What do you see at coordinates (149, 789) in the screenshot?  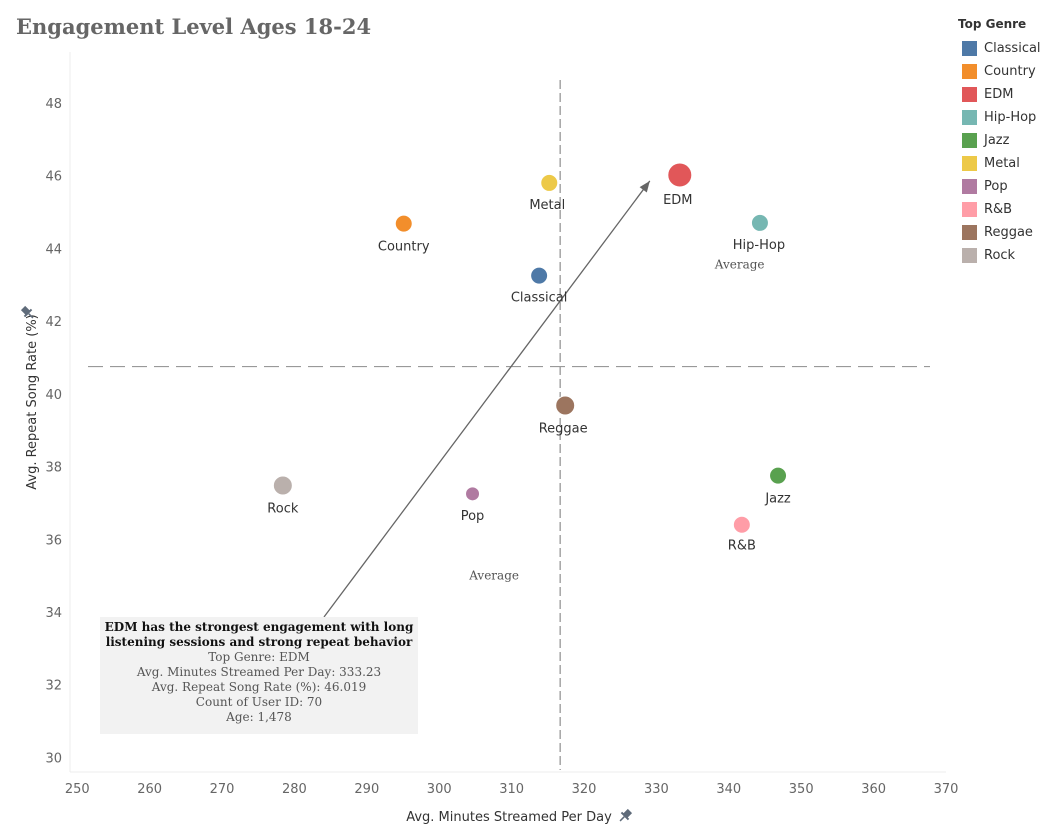 I see `x-tick-label: 260` at bounding box center [149, 789].